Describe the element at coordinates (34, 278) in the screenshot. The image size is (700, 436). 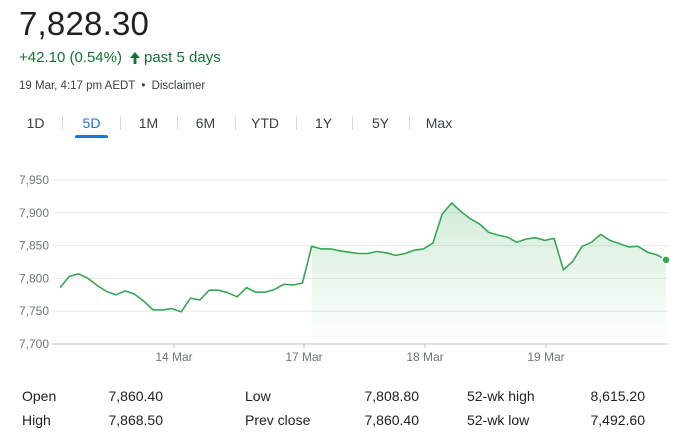
I see `y-tick-label: 7,800` at that location.